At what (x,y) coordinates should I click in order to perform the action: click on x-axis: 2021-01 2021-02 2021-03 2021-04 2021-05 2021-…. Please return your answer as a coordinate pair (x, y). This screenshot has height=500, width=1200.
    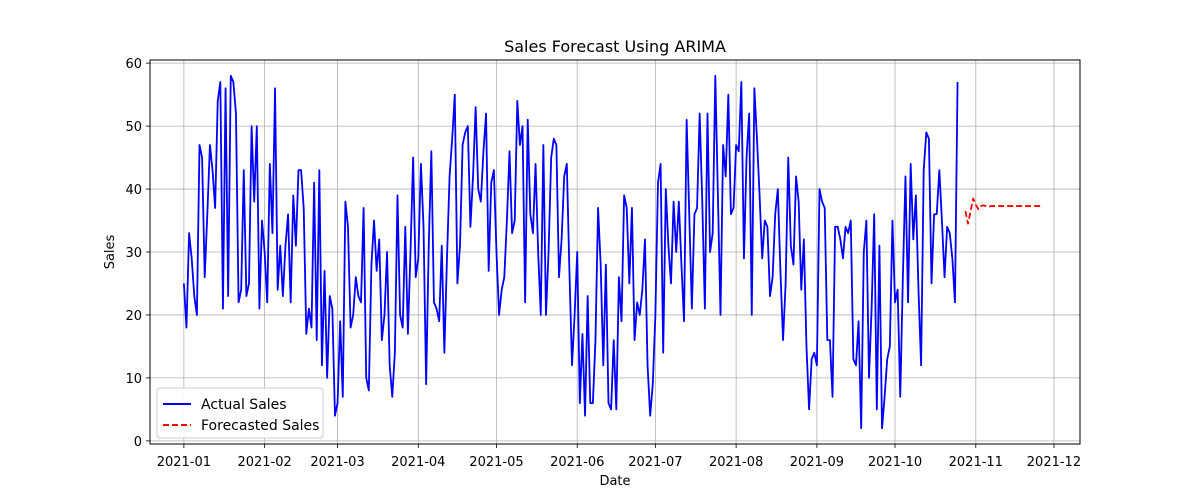
    Looking at the image, I should click on (619, 457).